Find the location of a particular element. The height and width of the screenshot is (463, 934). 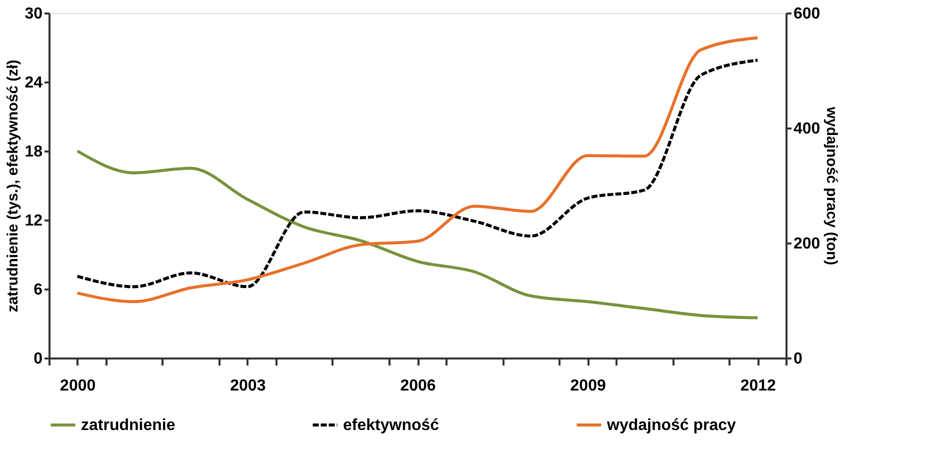

x-tick-label: 2012 is located at coordinates (758, 386).